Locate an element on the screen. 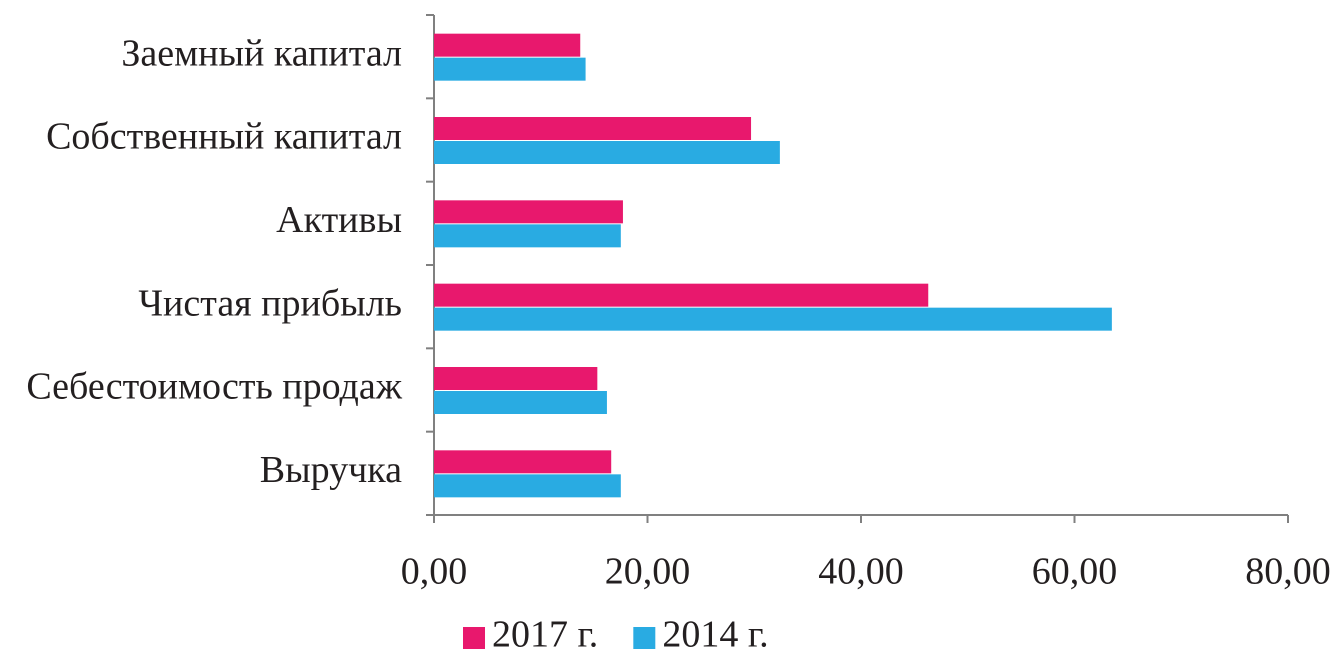 This screenshot has width=1336, height=654. y-tick-label: Выручка is located at coordinates (331, 470).